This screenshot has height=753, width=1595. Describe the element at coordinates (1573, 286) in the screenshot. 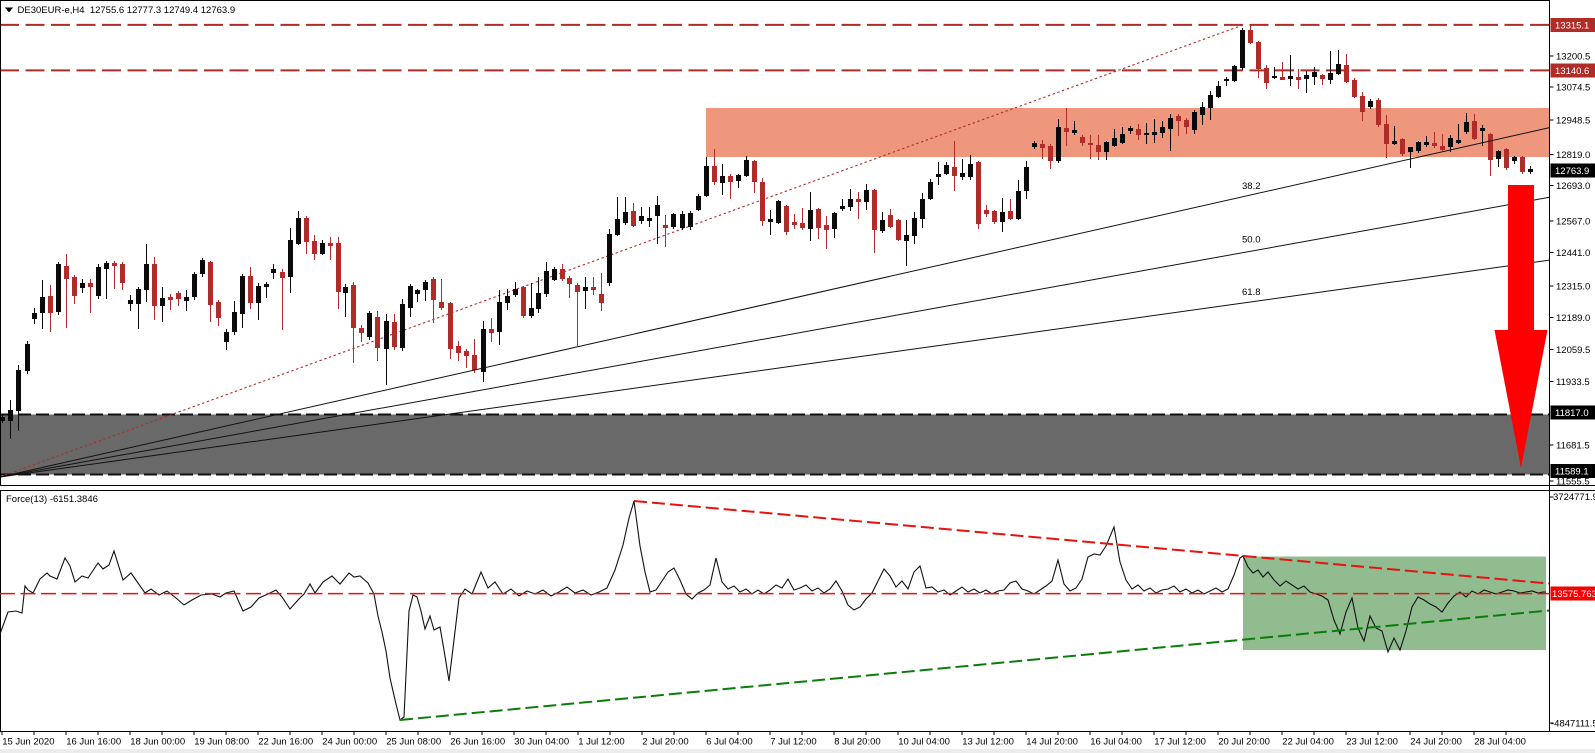

I see `svg-text: 12315.0` at that location.